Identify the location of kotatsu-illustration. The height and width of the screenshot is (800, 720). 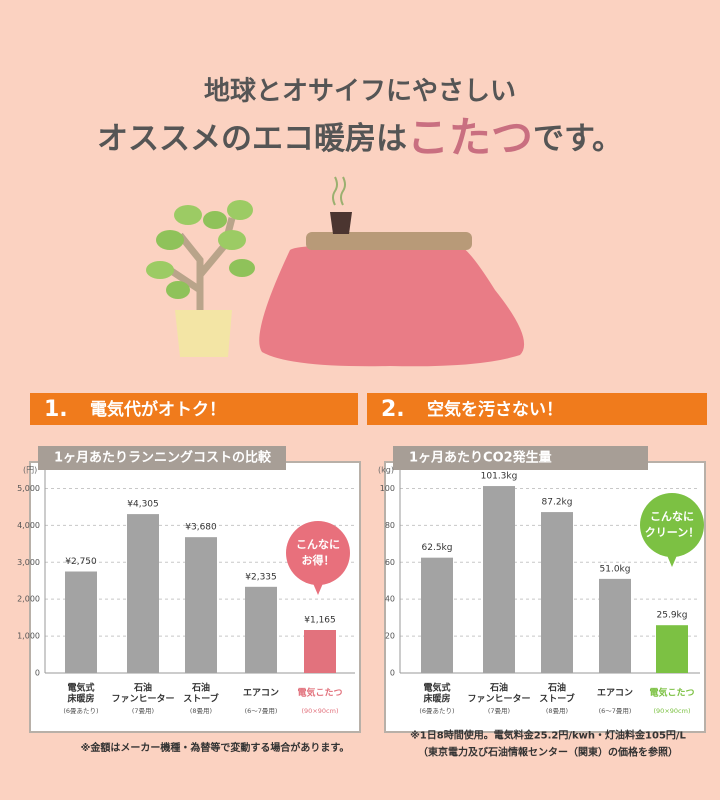
(392, 271).